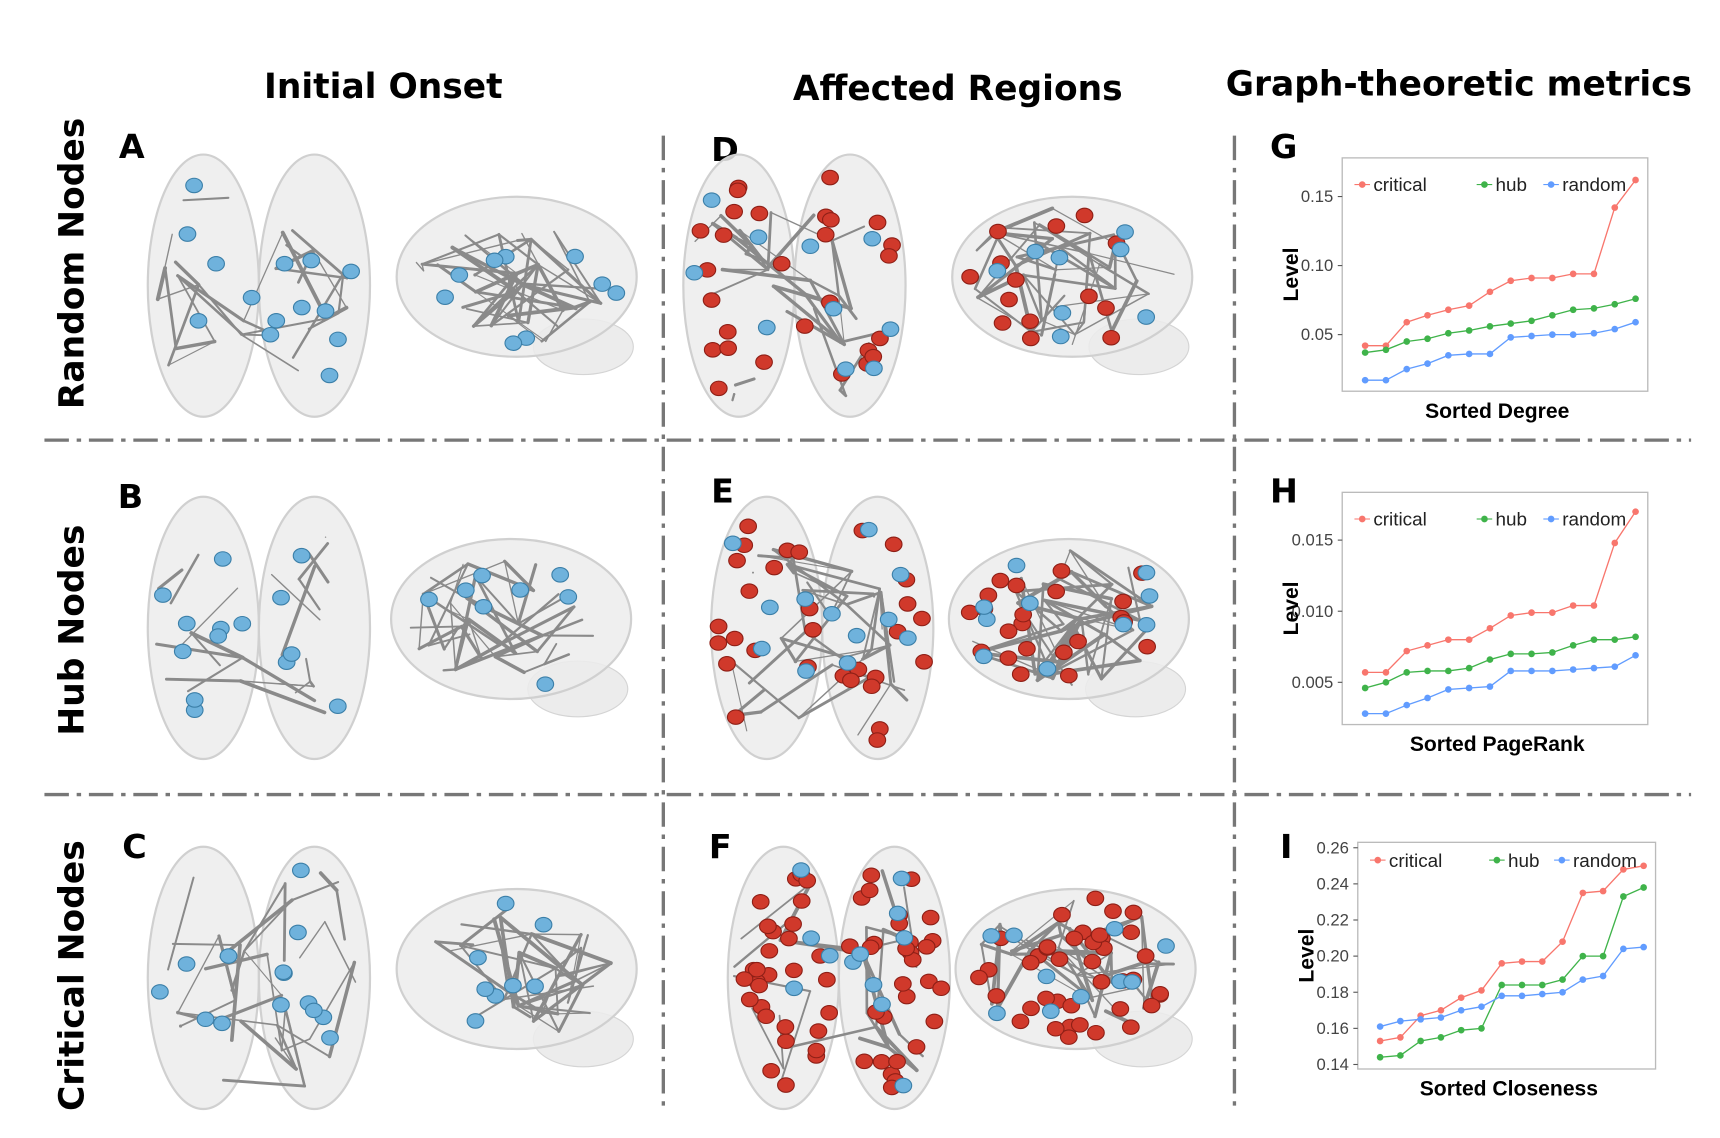  I want to click on brain-hemisphere, so click(878, 628).